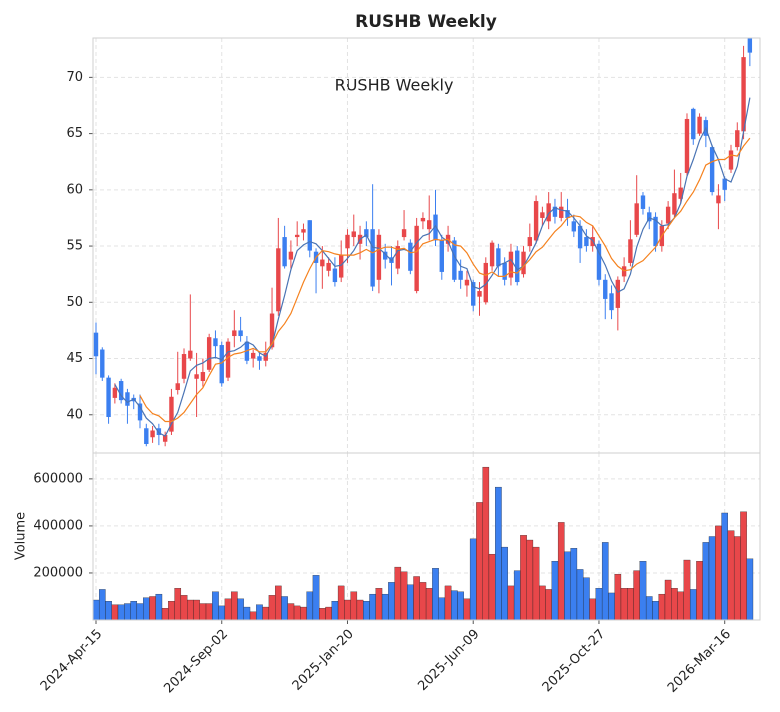 The width and height of the screenshot is (780, 712). Describe the element at coordinates (21, 536) in the screenshot. I see `volume-axis-label: Volume` at that location.